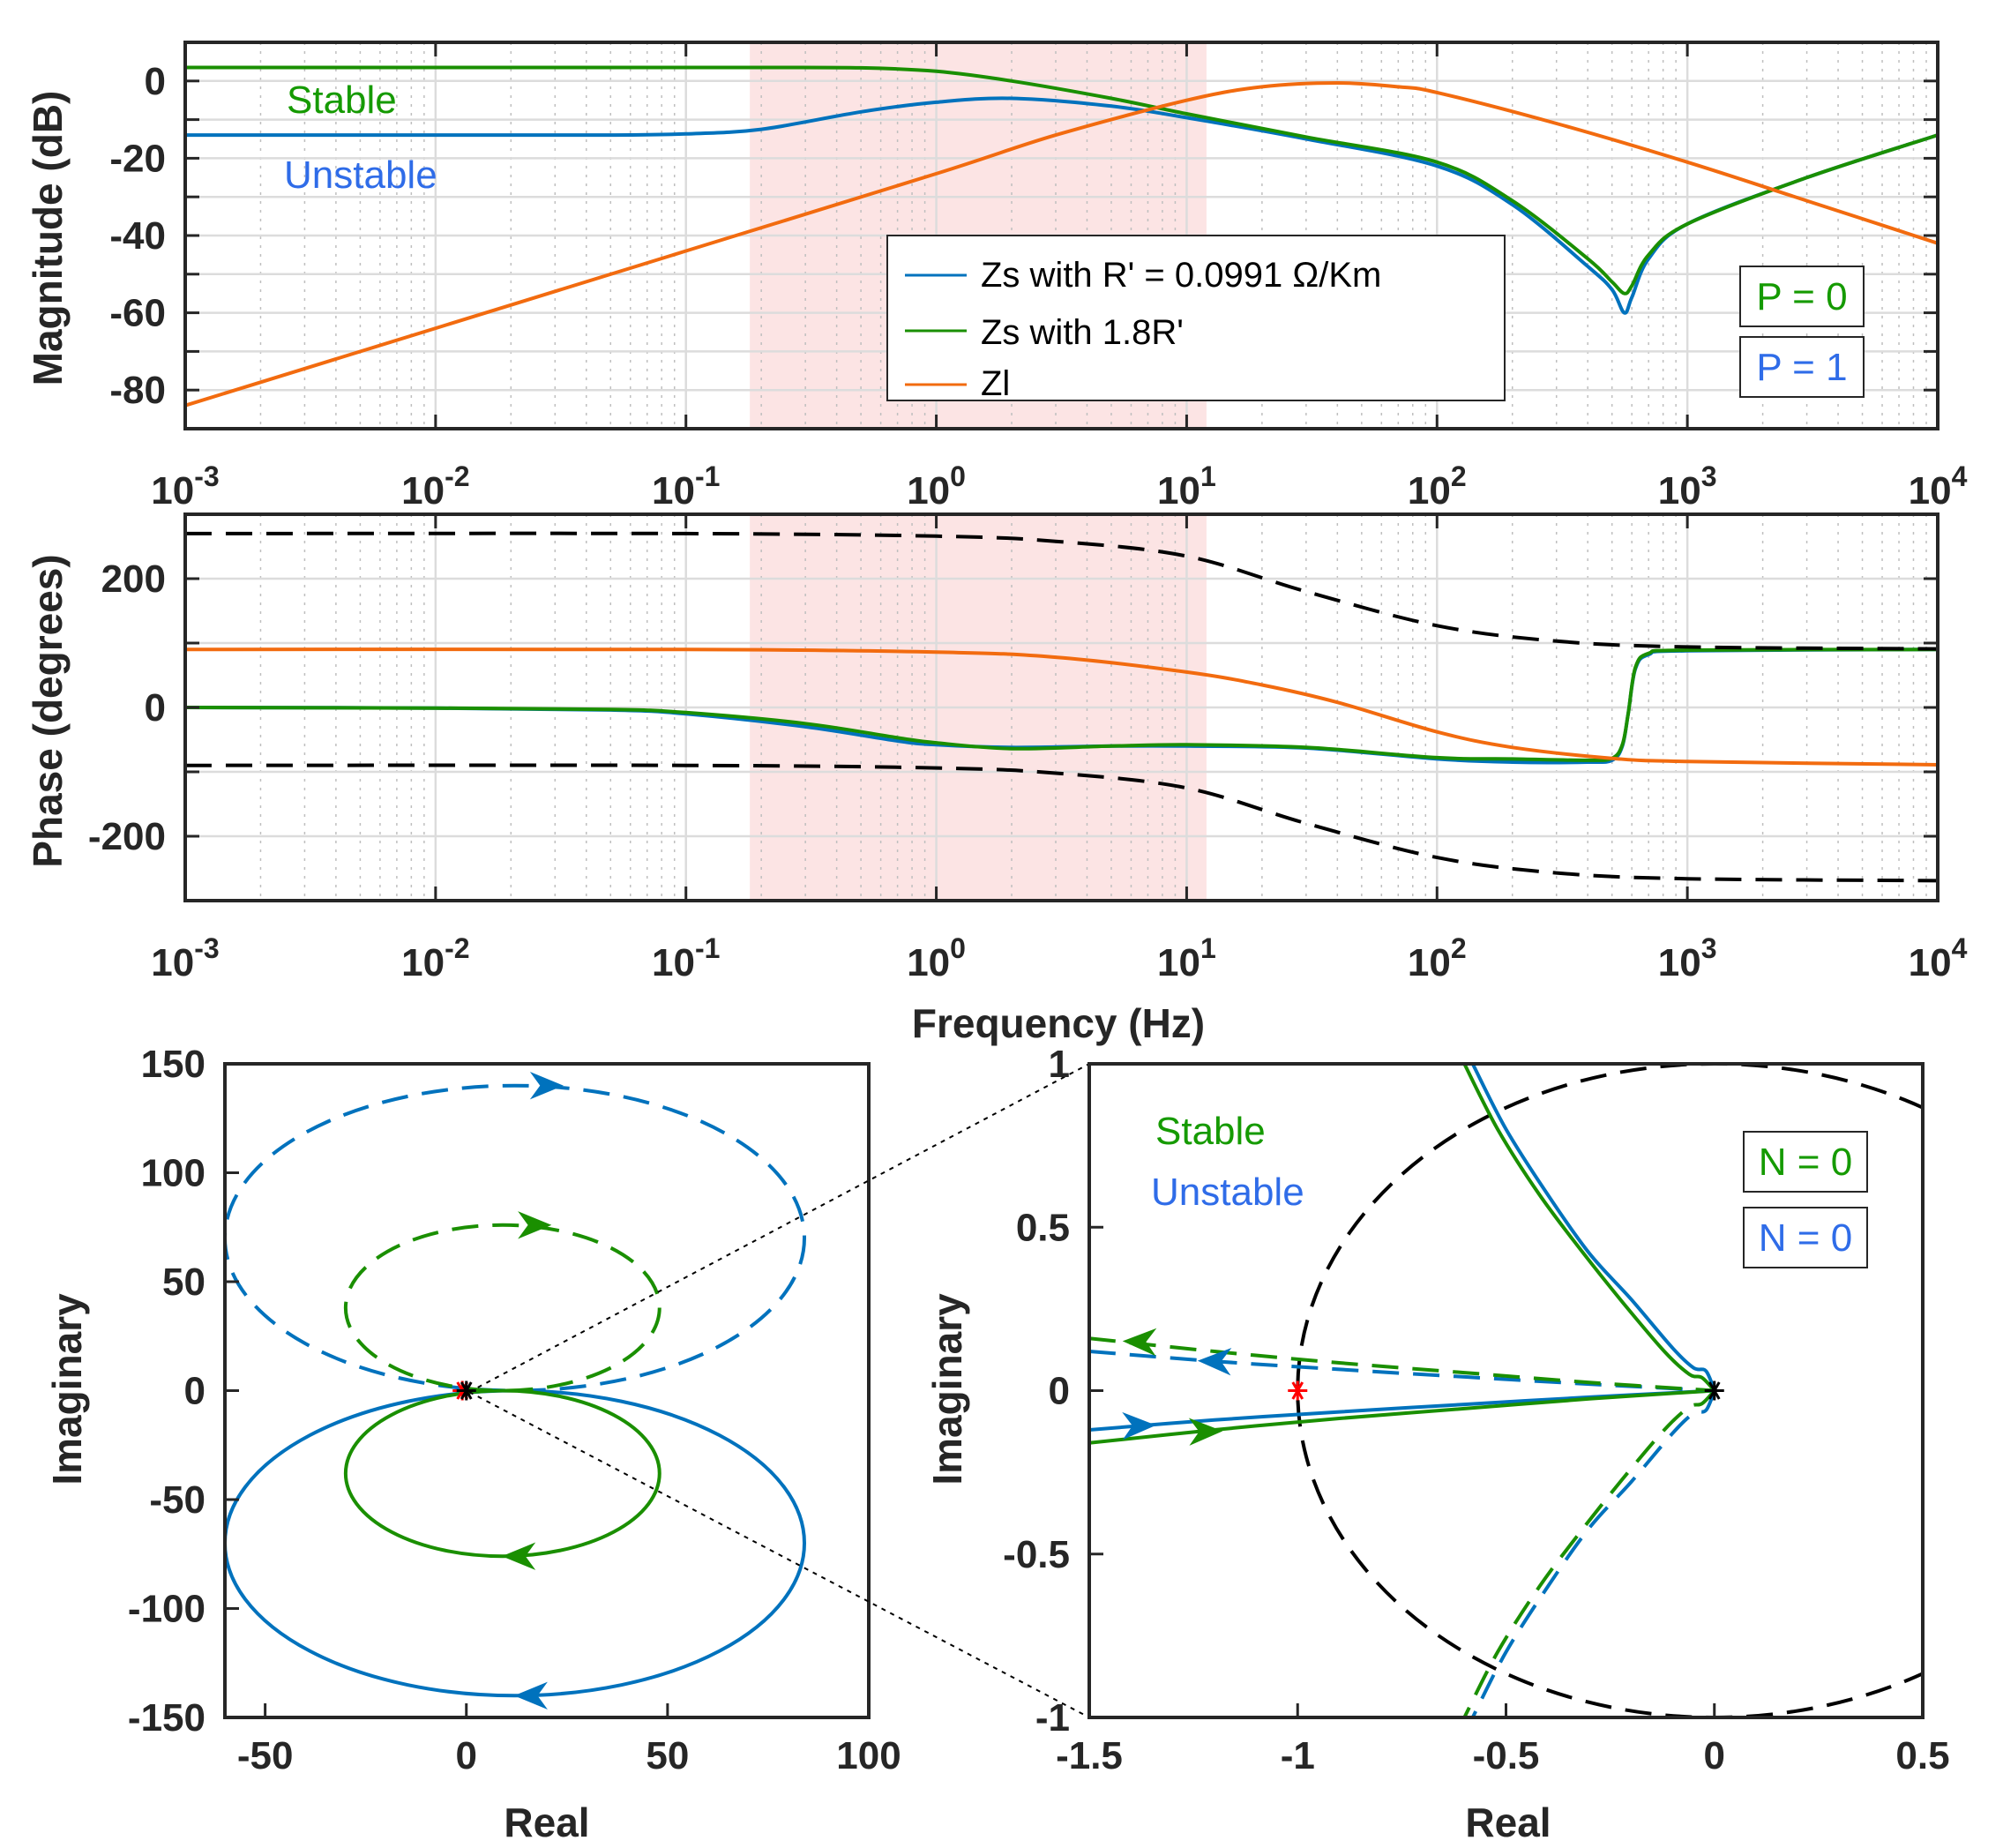 The height and width of the screenshot is (1848, 2003). I want to click on p-stable-box, so click(1802, 296).